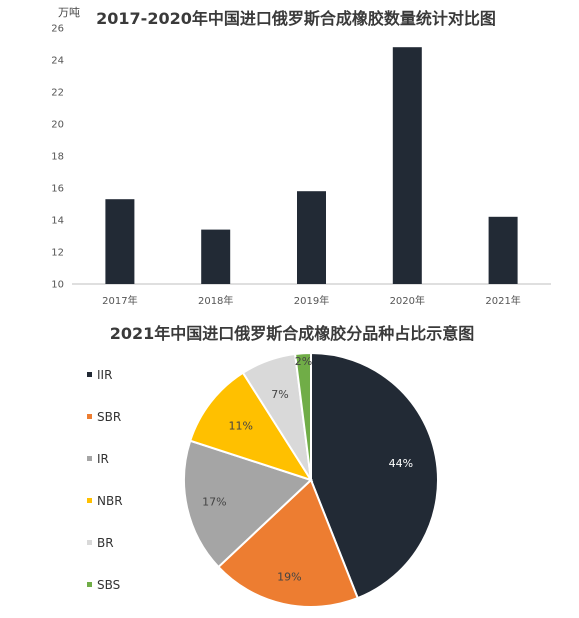  I want to click on y-tick-label: 12, so click(57, 253).